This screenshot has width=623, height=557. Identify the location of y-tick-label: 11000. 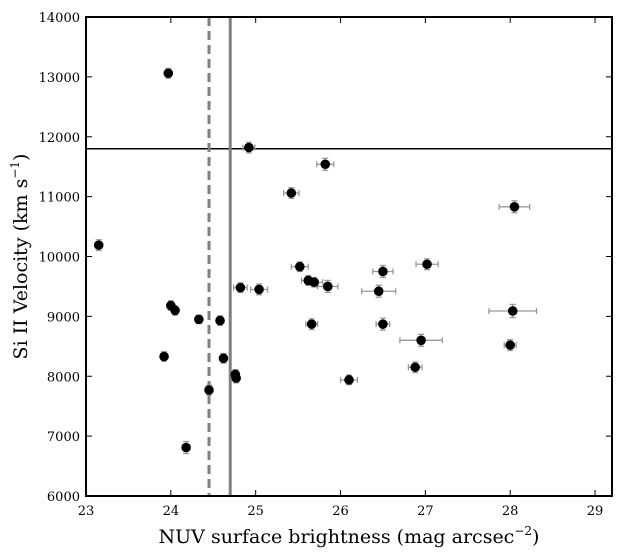
(59, 198).